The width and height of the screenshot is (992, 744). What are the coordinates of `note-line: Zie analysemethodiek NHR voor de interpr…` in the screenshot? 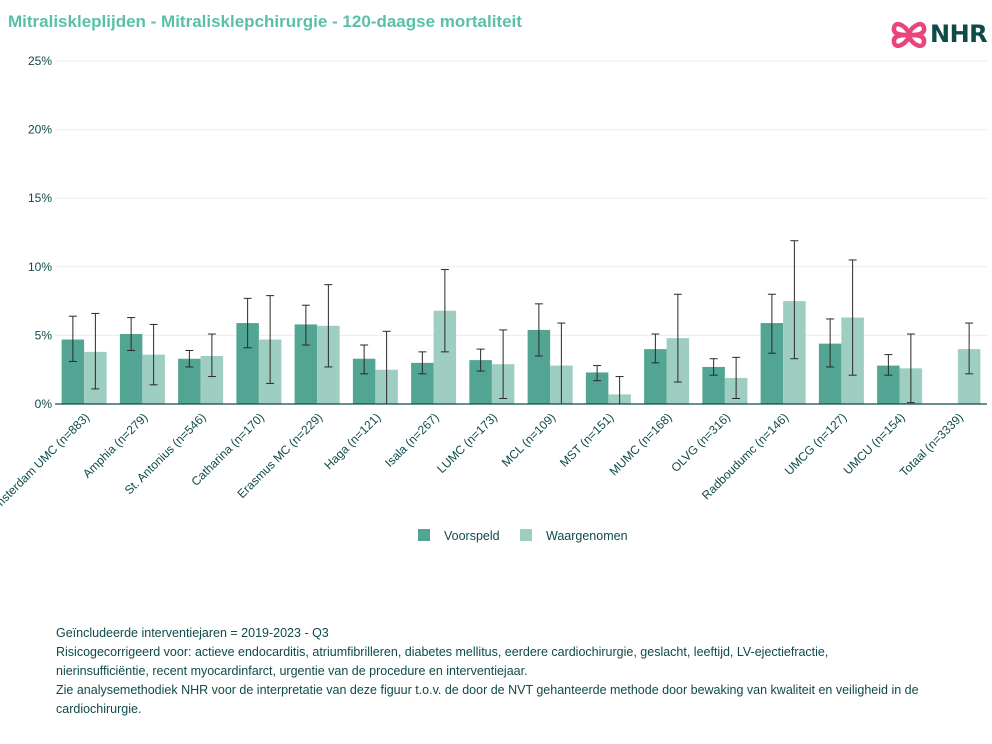 It's located at (487, 690).